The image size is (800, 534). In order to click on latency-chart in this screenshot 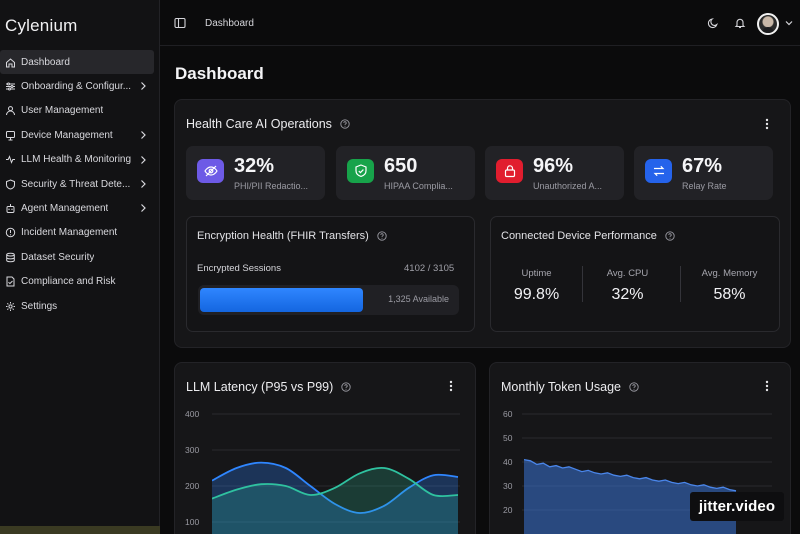, I will do `click(336, 473)`.